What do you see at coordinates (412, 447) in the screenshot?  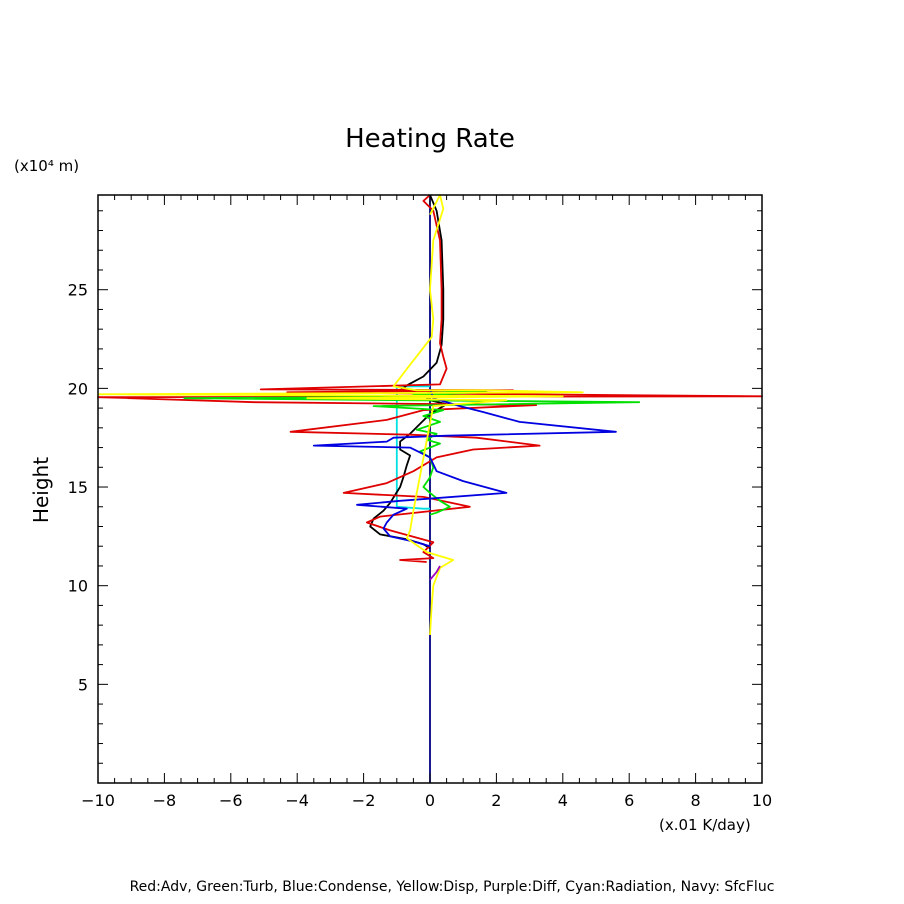 I see `series-line-cyan` at bounding box center [412, 447].